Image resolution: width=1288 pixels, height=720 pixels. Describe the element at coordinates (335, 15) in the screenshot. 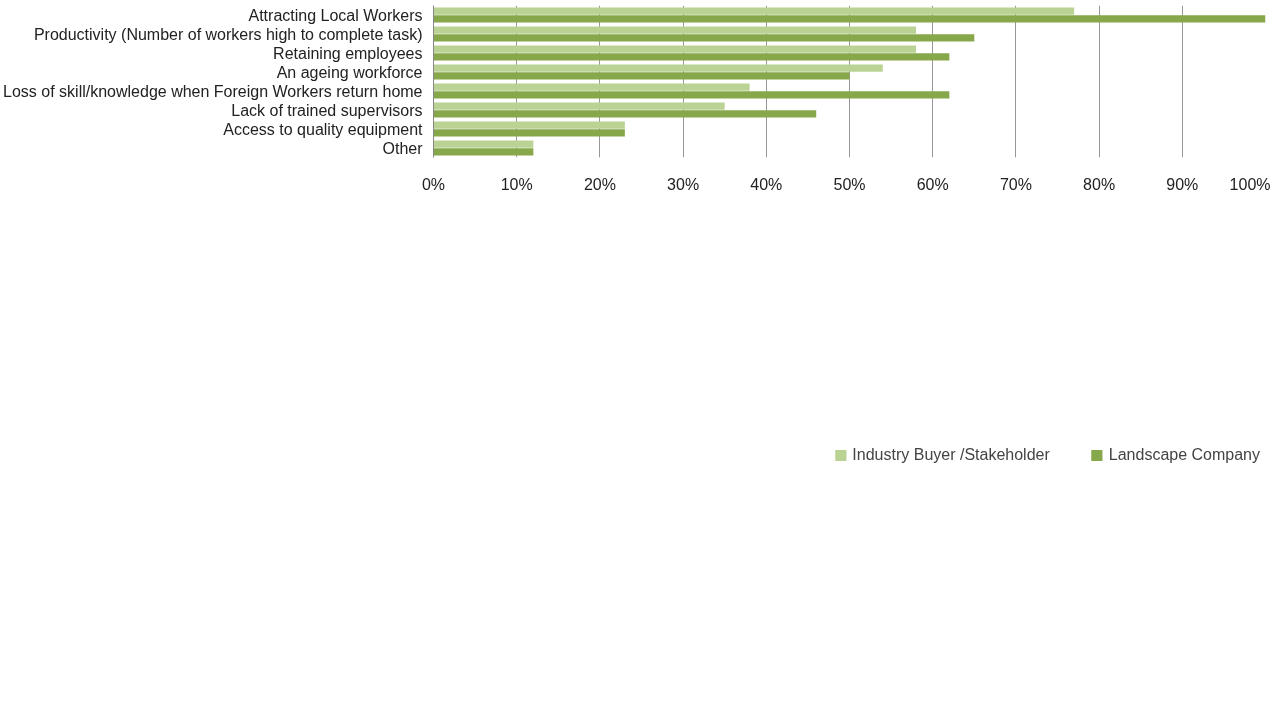

I see `y-tick-label: Attracting Local Workers` at that location.